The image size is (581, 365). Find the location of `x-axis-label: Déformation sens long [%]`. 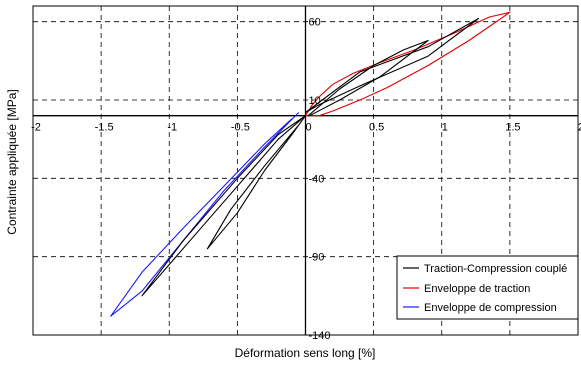

x-axis-label: Déformation sens long [%] is located at coordinates (305, 353).